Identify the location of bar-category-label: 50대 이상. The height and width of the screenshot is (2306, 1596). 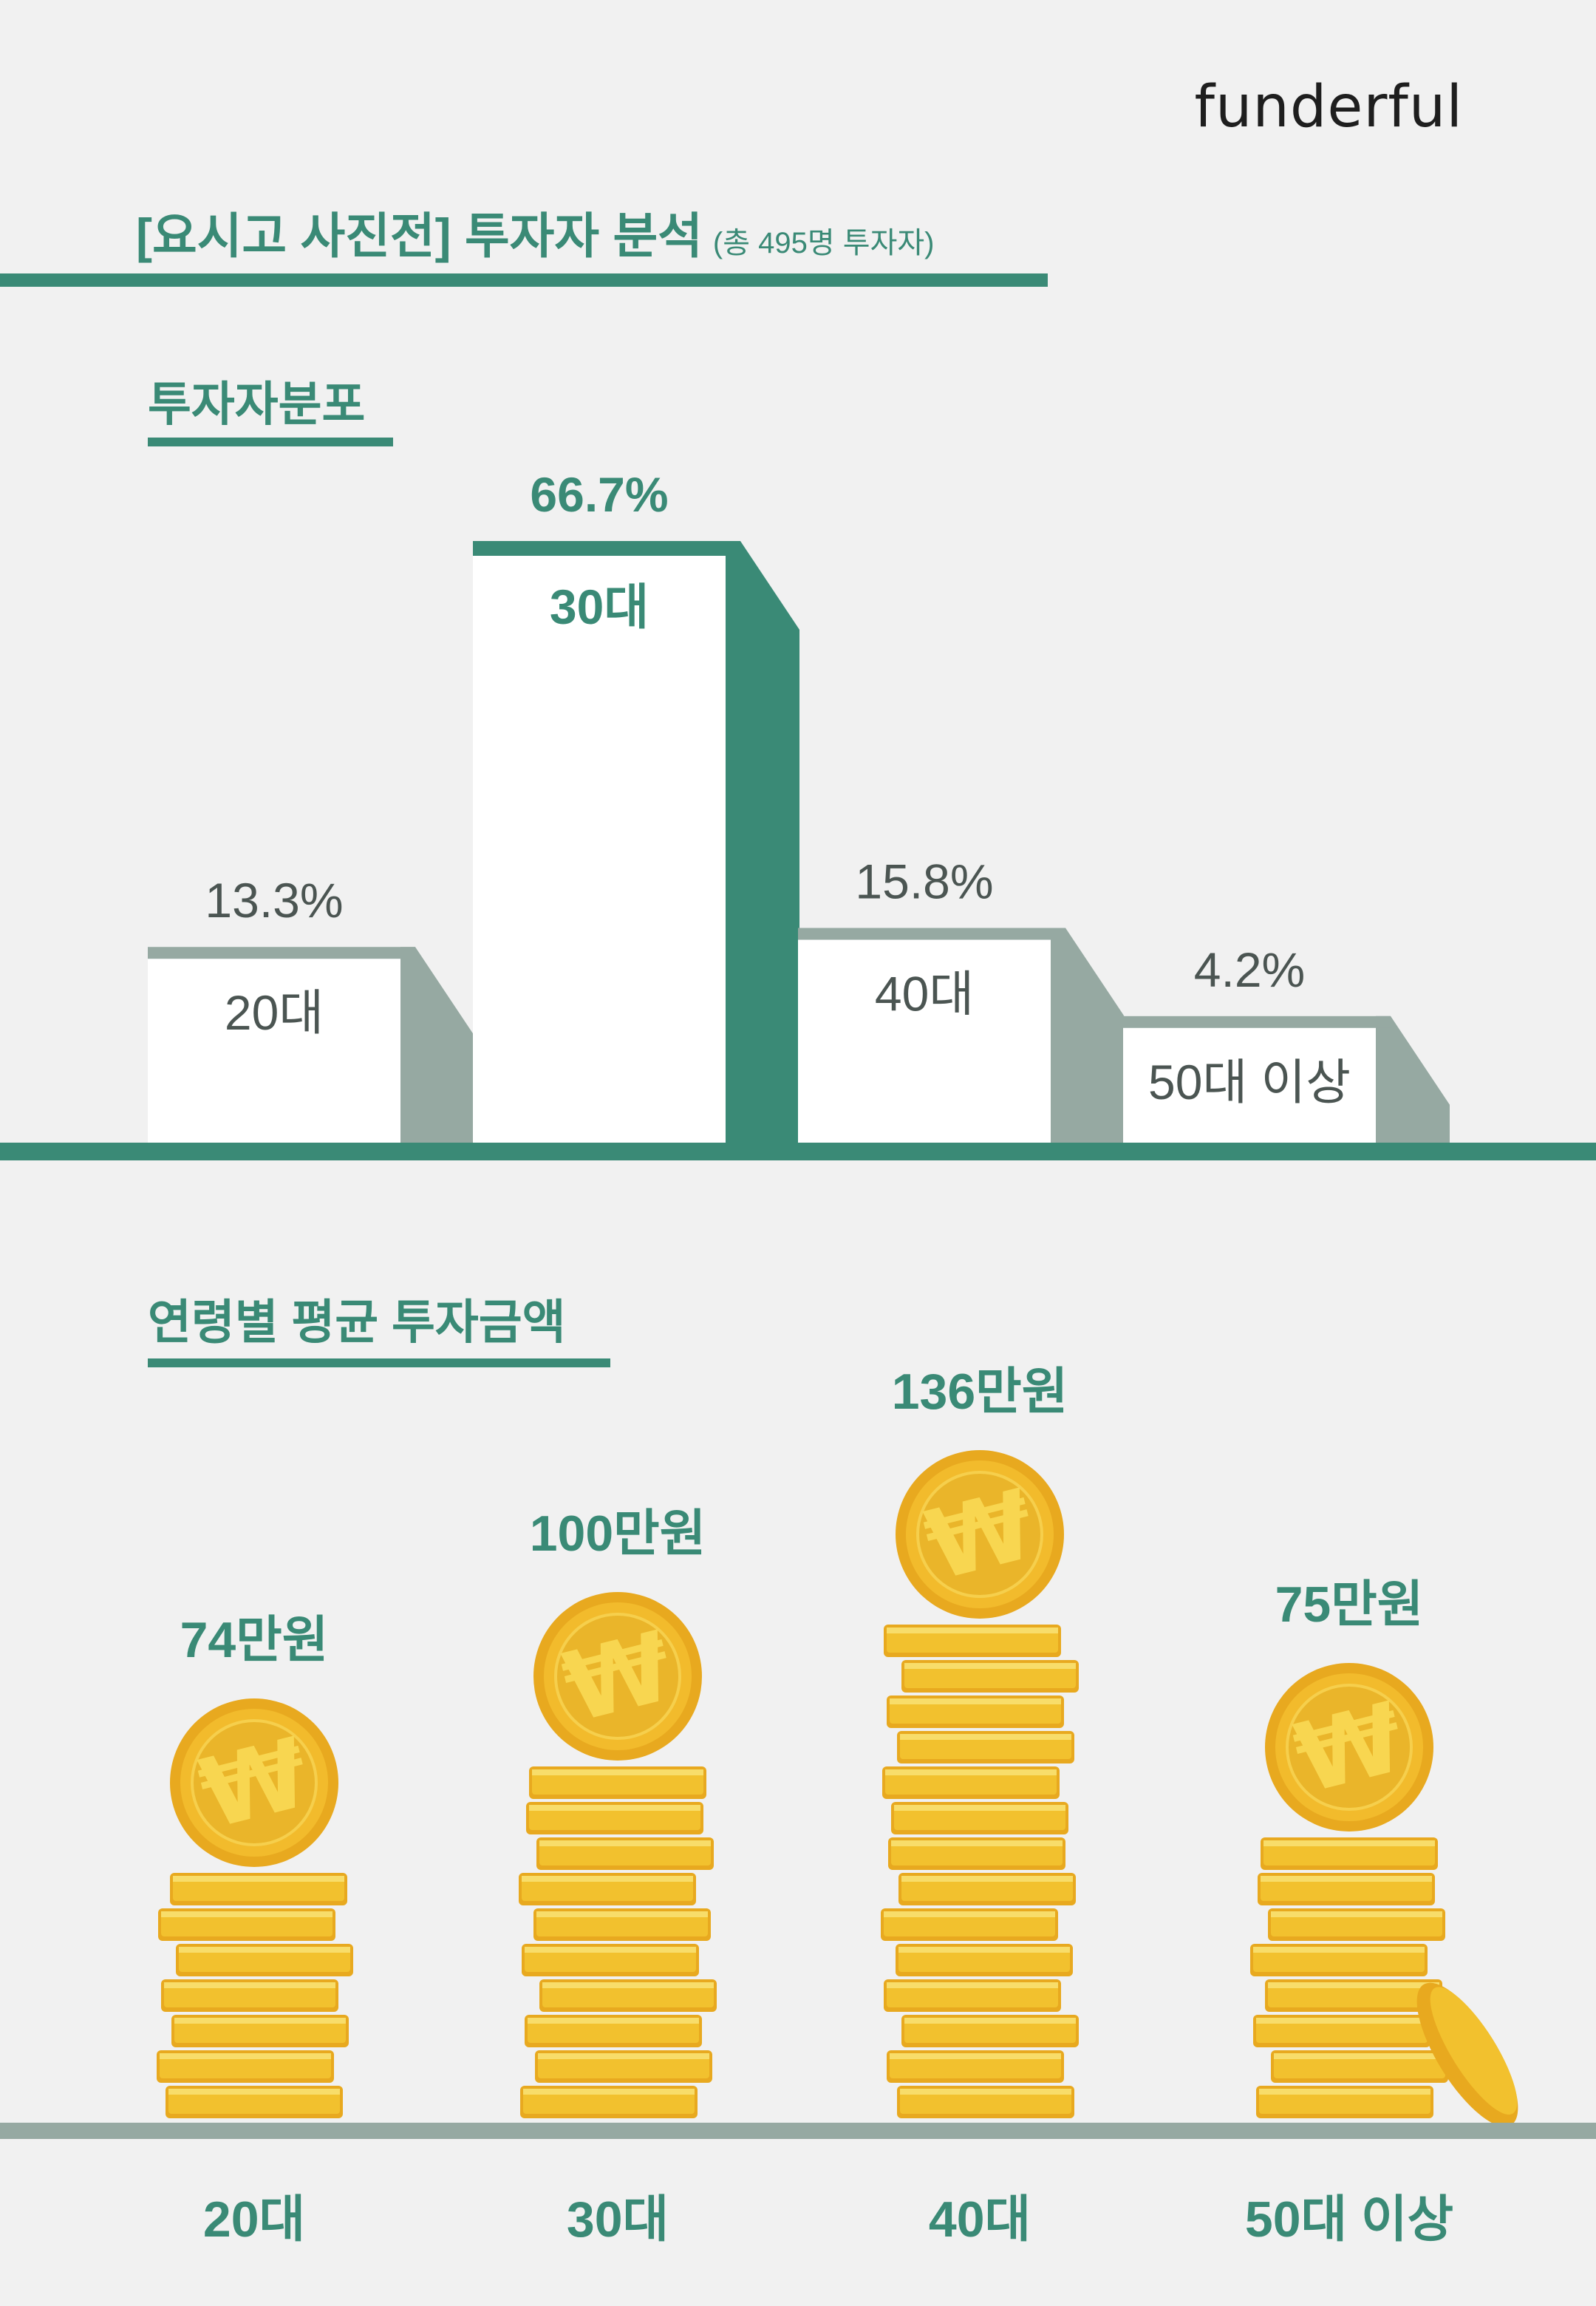
(1249, 1082).